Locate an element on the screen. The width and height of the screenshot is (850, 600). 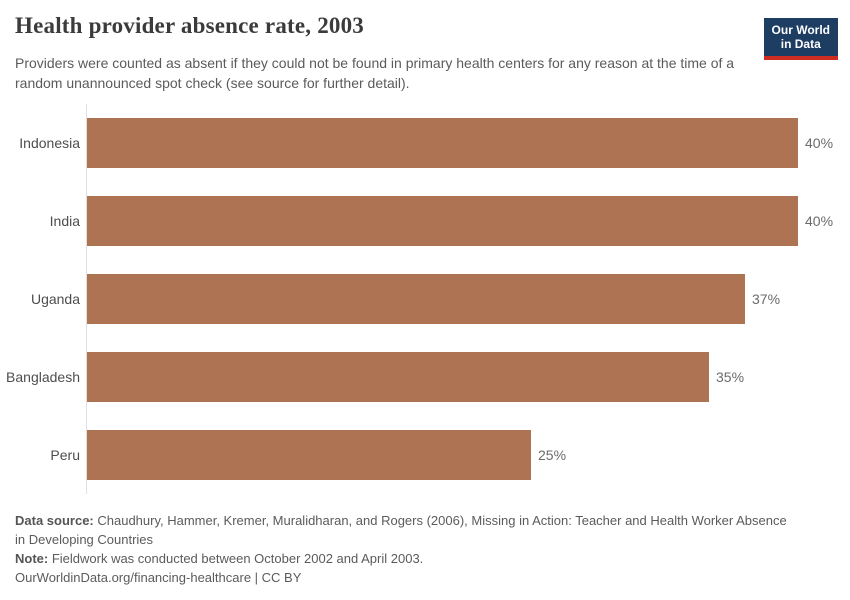
chart-title: Health provider absence rate, 2003 is located at coordinates (189, 25).